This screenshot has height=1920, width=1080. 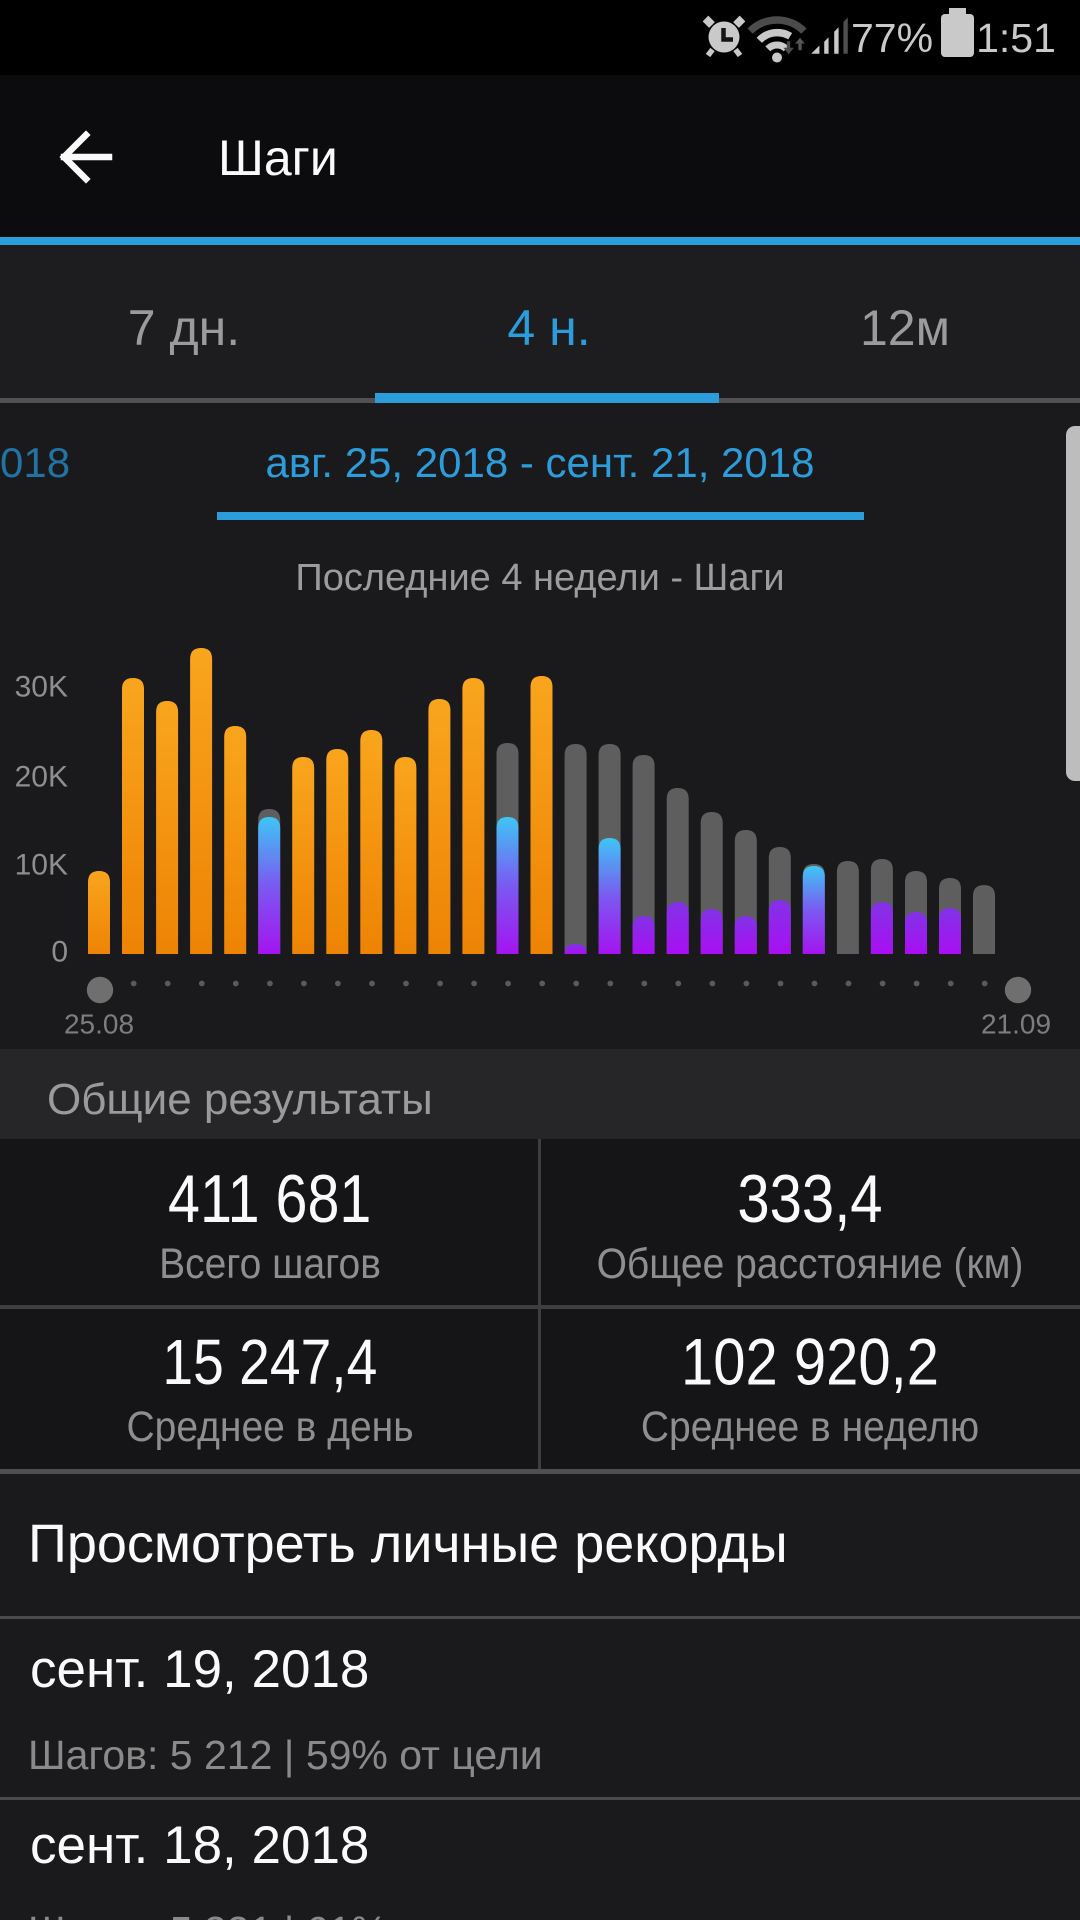 I want to click on svg-text: Последние 4 недели - Шаги, so click(x=539, y=578).